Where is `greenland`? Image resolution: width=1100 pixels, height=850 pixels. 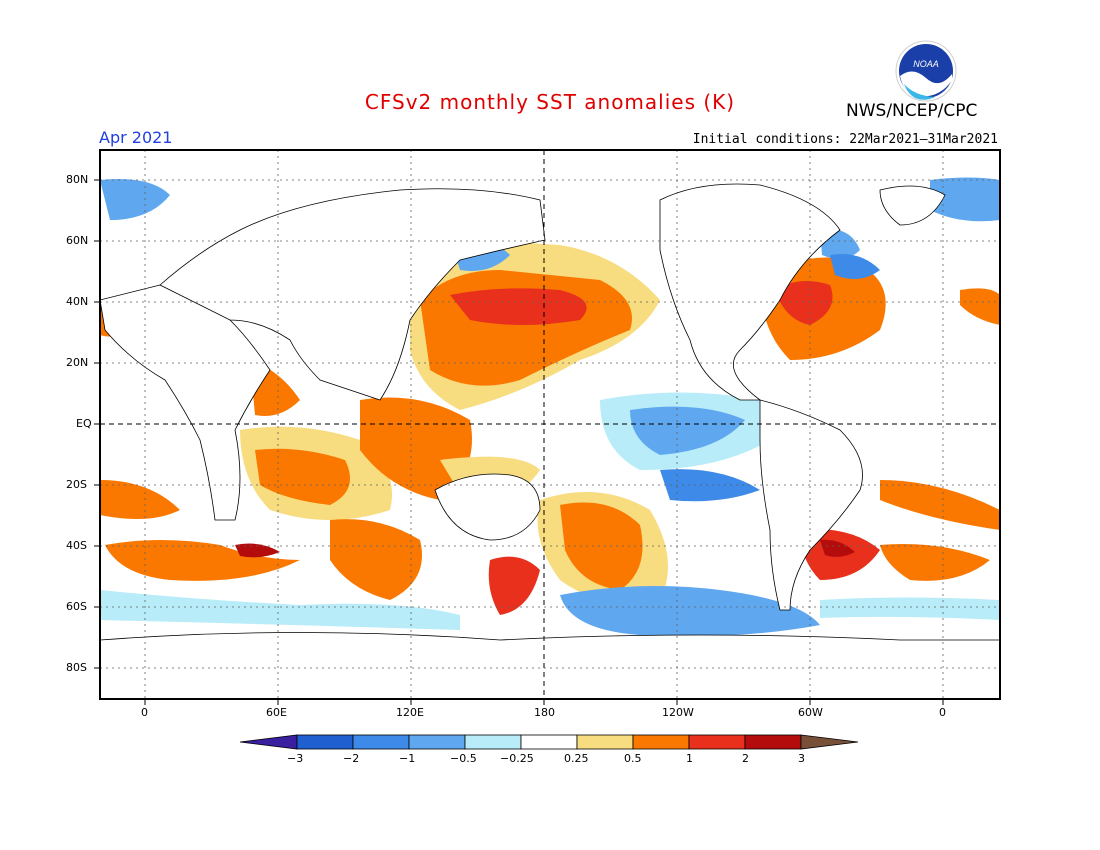 greenland is located at coordinates (912, 205).